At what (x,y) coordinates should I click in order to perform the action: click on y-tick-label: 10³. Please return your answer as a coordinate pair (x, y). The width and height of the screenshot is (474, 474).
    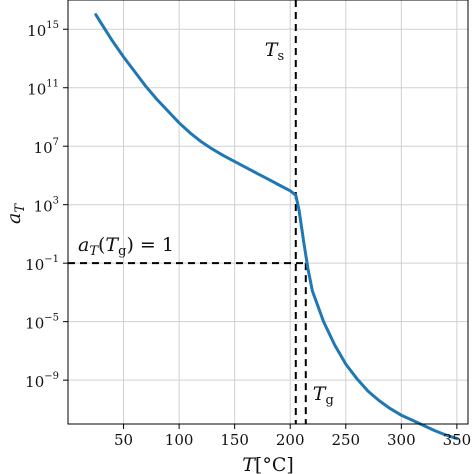
    Looking at the image, I should click on (46, 206).